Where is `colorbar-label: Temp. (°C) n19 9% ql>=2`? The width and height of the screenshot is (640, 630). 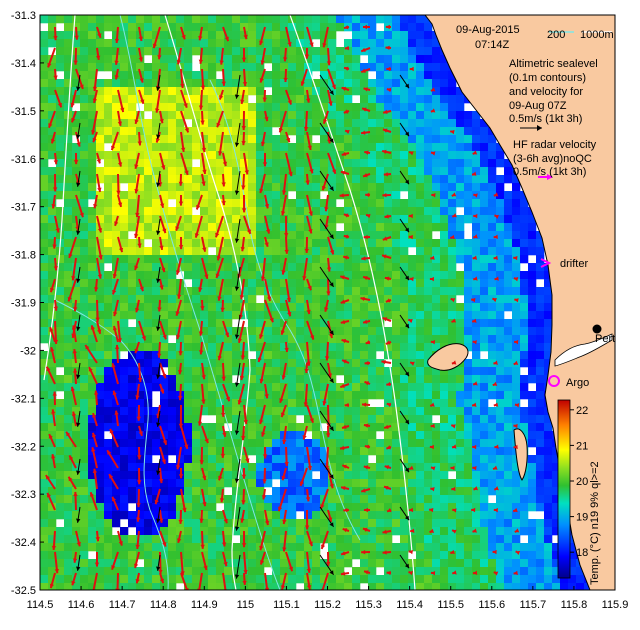 colorbar-label: Temp. (°C) n19 9% ql>=2 is located at coordinates (595, 523).